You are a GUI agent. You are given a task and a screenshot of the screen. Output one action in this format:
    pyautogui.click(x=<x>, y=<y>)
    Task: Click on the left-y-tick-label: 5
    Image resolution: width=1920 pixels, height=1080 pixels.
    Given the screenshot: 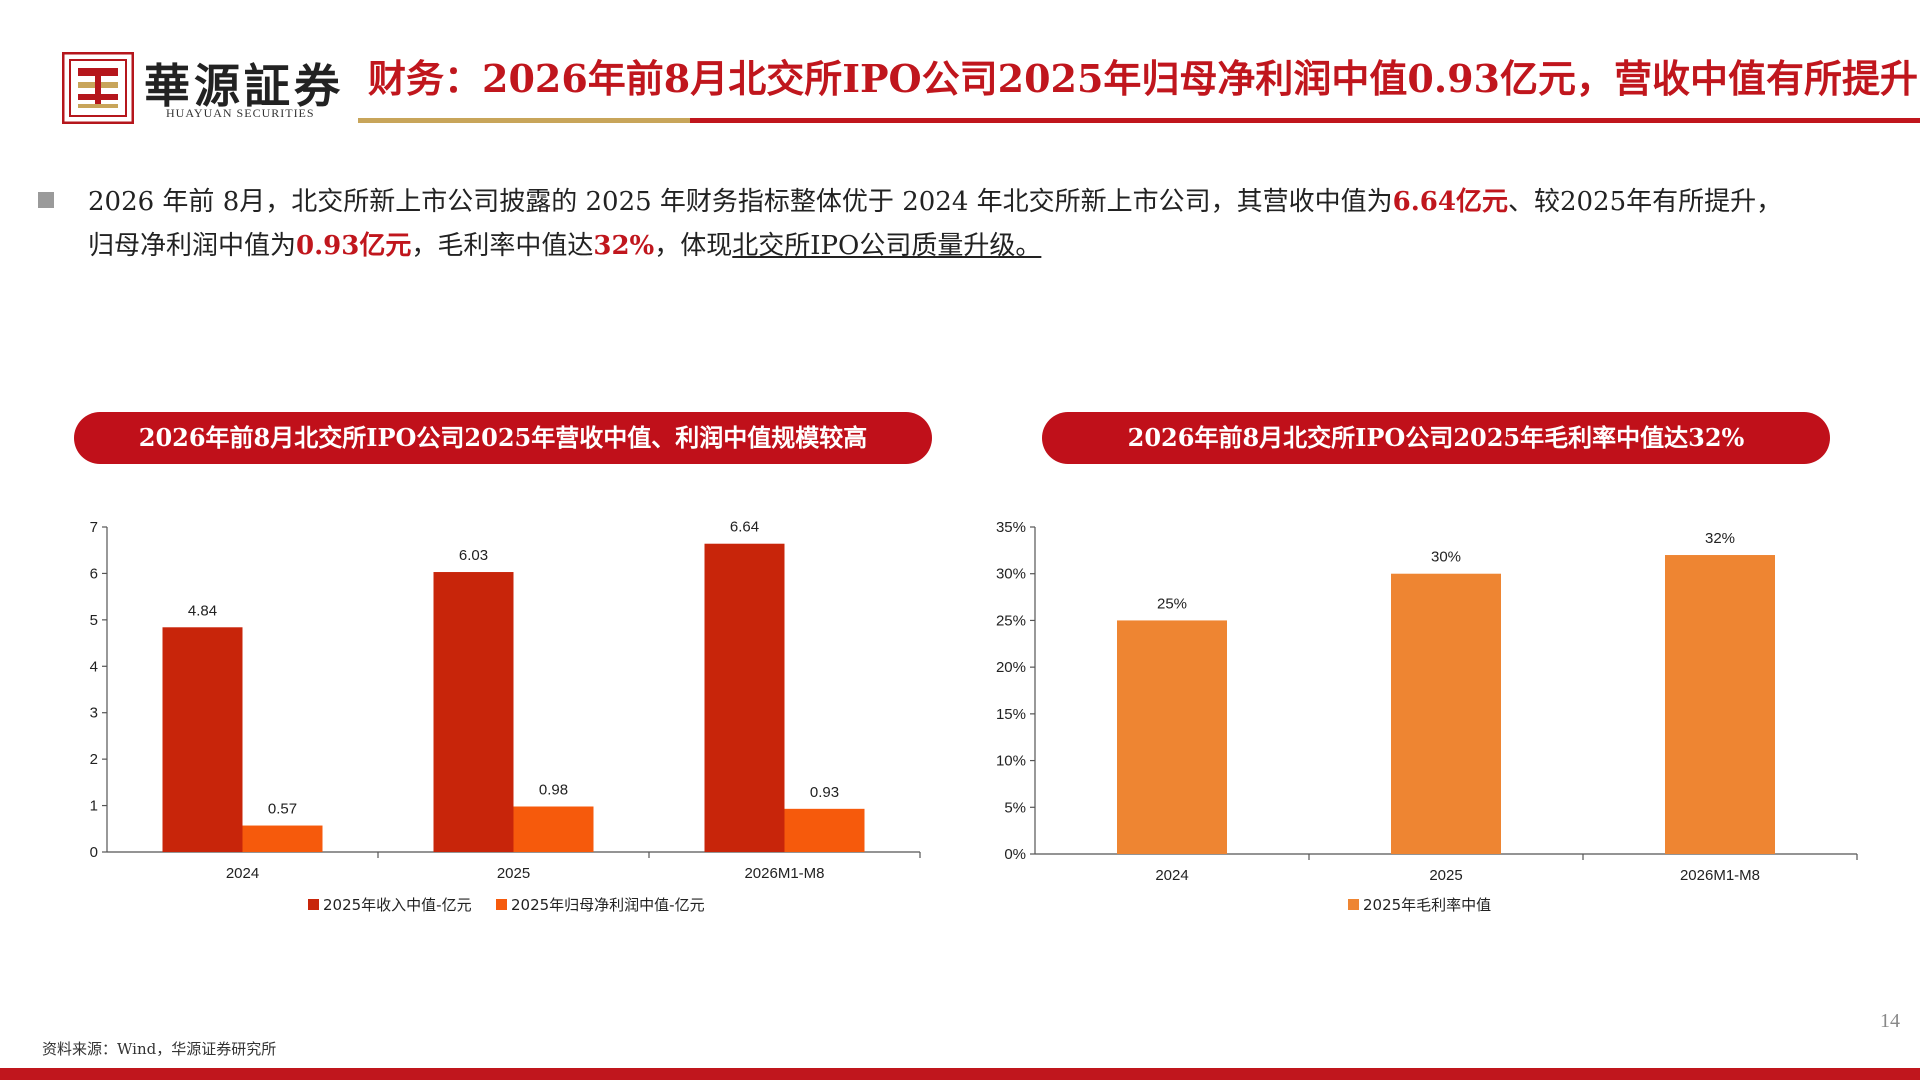 What is the action you would take?
    pyautogui.click(x=94, y=620)
    